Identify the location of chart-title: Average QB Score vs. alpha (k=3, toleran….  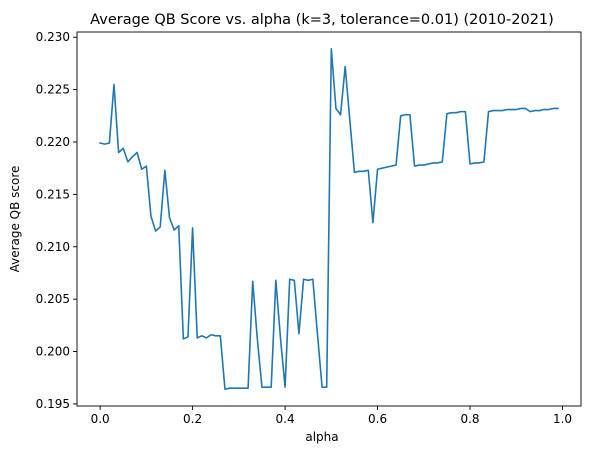
(322, 20).